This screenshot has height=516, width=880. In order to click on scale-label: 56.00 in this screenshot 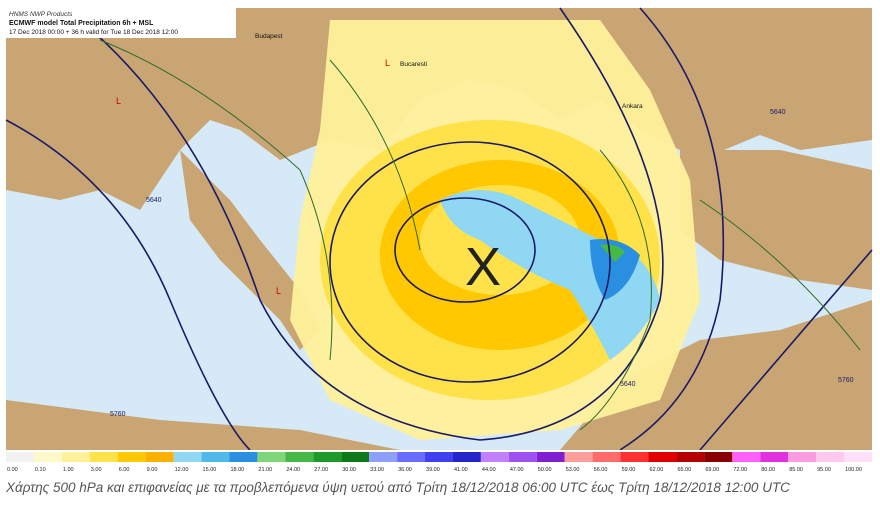, I will do `click(601, 470)`.